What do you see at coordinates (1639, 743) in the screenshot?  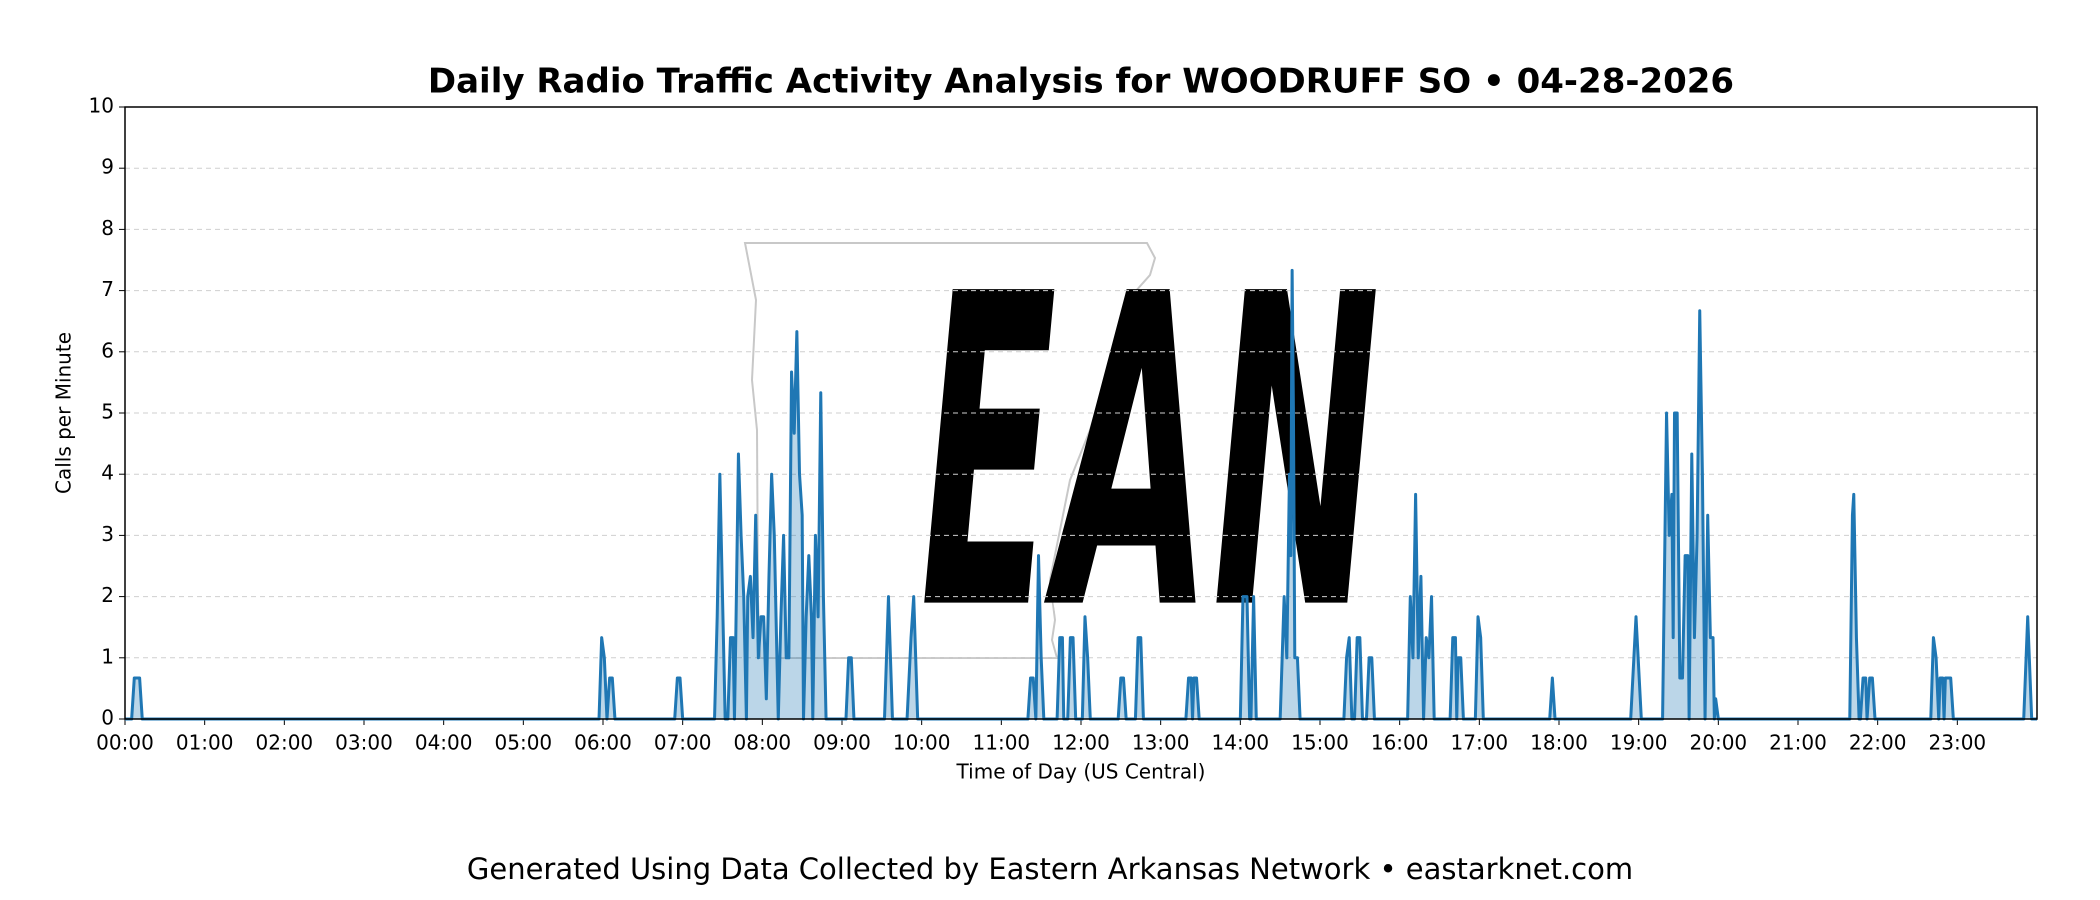 I see `x-tick-label: 19:00` at bounding box center [1639, 743].